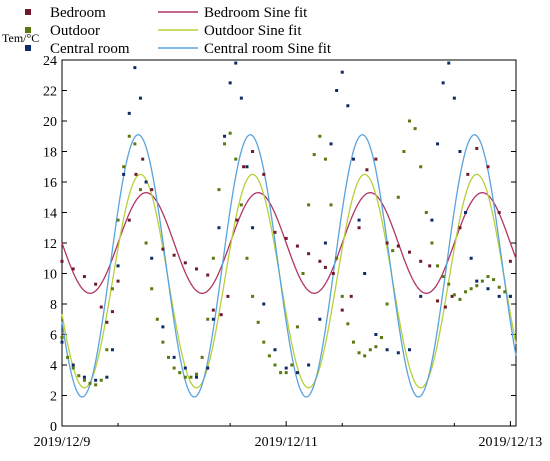 The image size is (550, 461). What do you see at coordinates (256, 13) in the screenshot?
I see `legend-label: Bedroom Sine fit` at bounding box center [256, 13].